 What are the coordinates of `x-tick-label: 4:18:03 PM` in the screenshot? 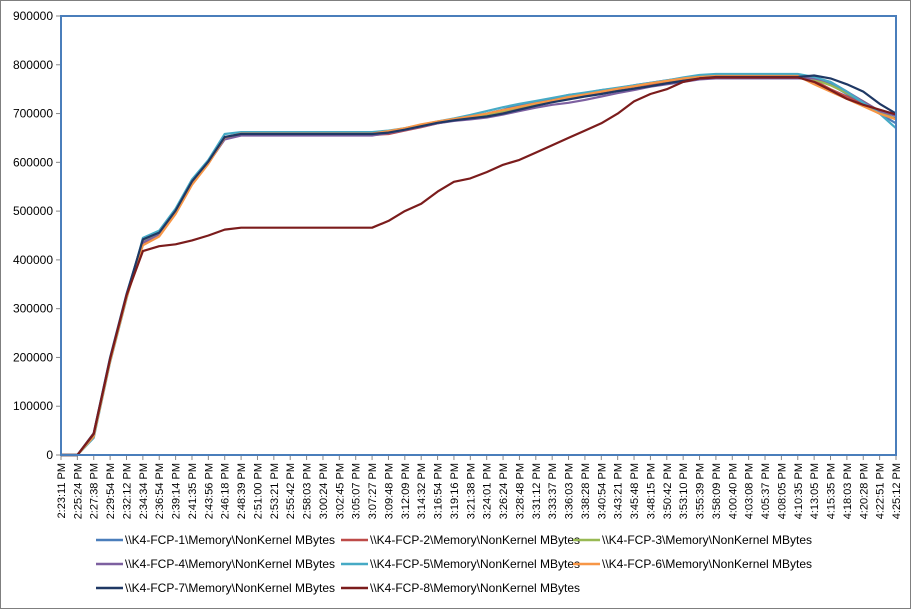 It's located at (848, 491).